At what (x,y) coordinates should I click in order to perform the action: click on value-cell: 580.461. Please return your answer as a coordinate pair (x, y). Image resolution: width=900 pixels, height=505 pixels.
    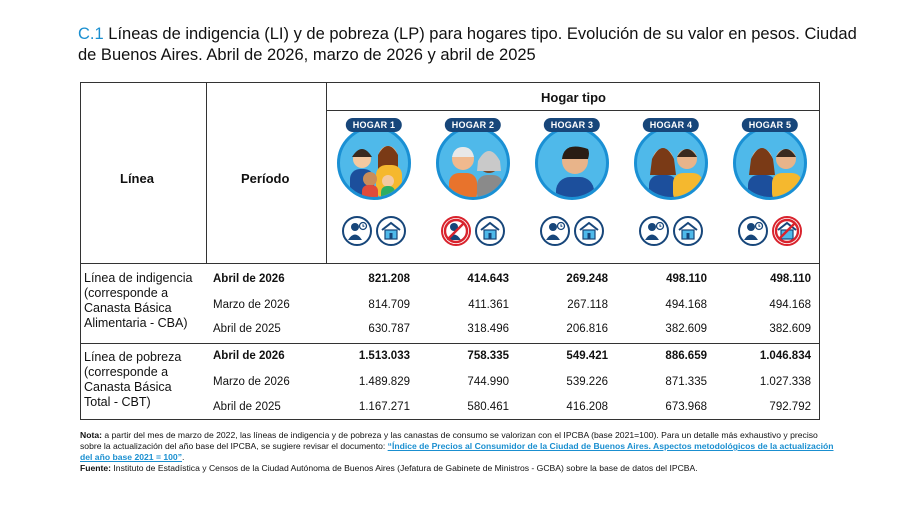
    Looking at the image, I should click on (488, 407).